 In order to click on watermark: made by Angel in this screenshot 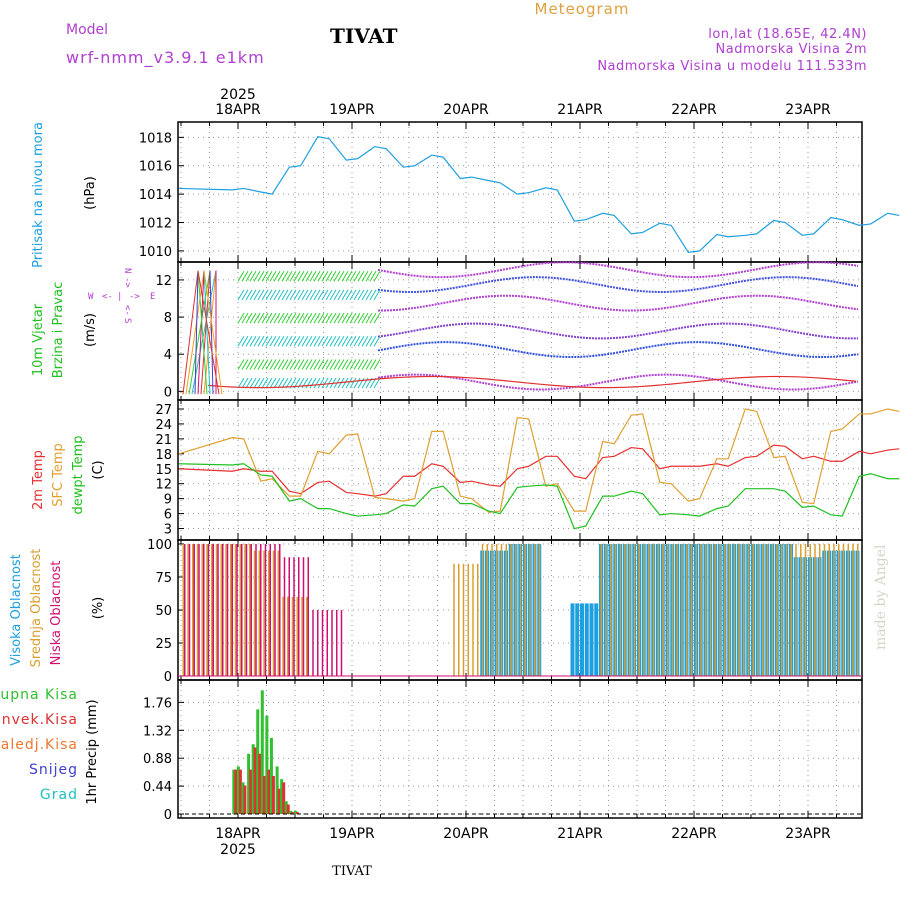, I will do `click(881, 597)`.